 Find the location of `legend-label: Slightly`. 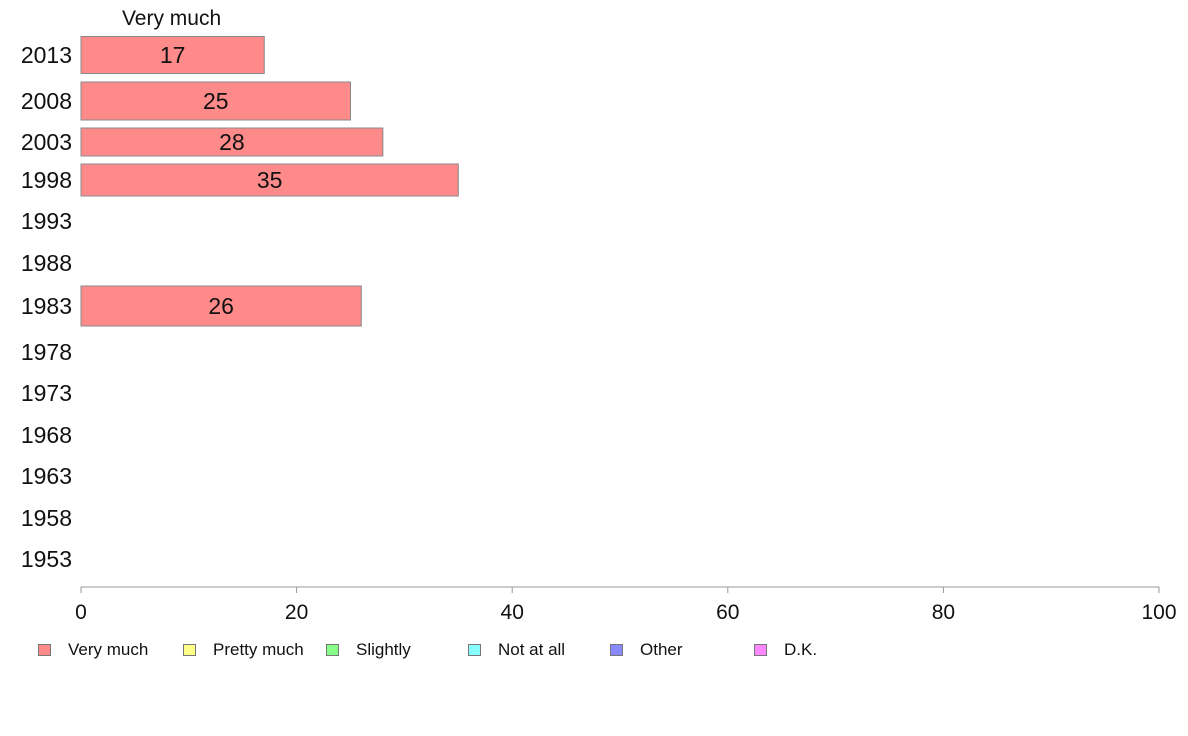

legend-label: Slightly is located at coordinates (383, 649).